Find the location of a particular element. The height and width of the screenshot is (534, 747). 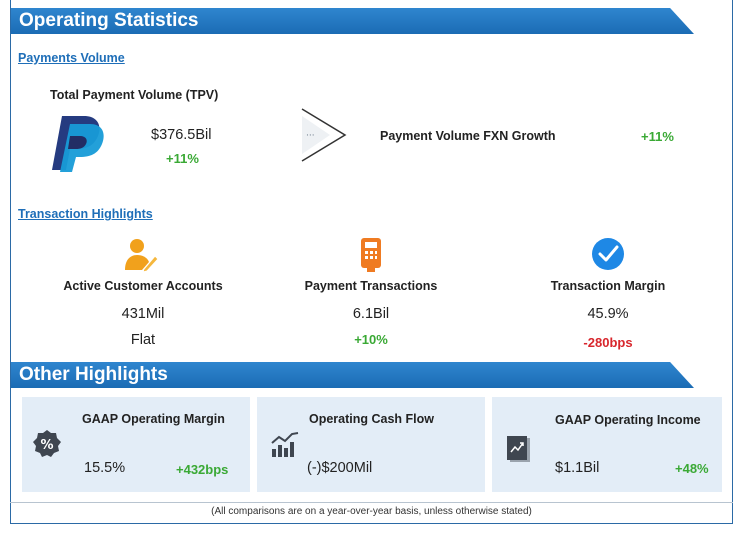

chevron-arrow-icon: ··· is located at coordinates (324, 135).